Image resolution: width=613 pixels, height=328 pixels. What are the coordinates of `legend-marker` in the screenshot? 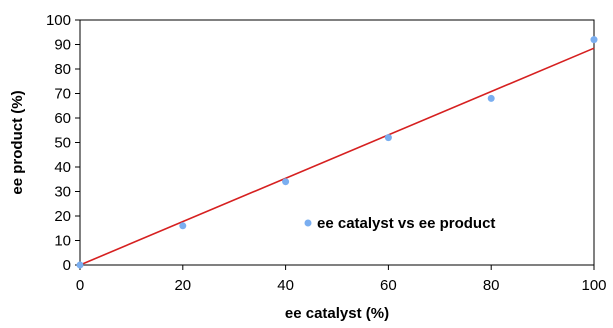 It's located at (308, 223).